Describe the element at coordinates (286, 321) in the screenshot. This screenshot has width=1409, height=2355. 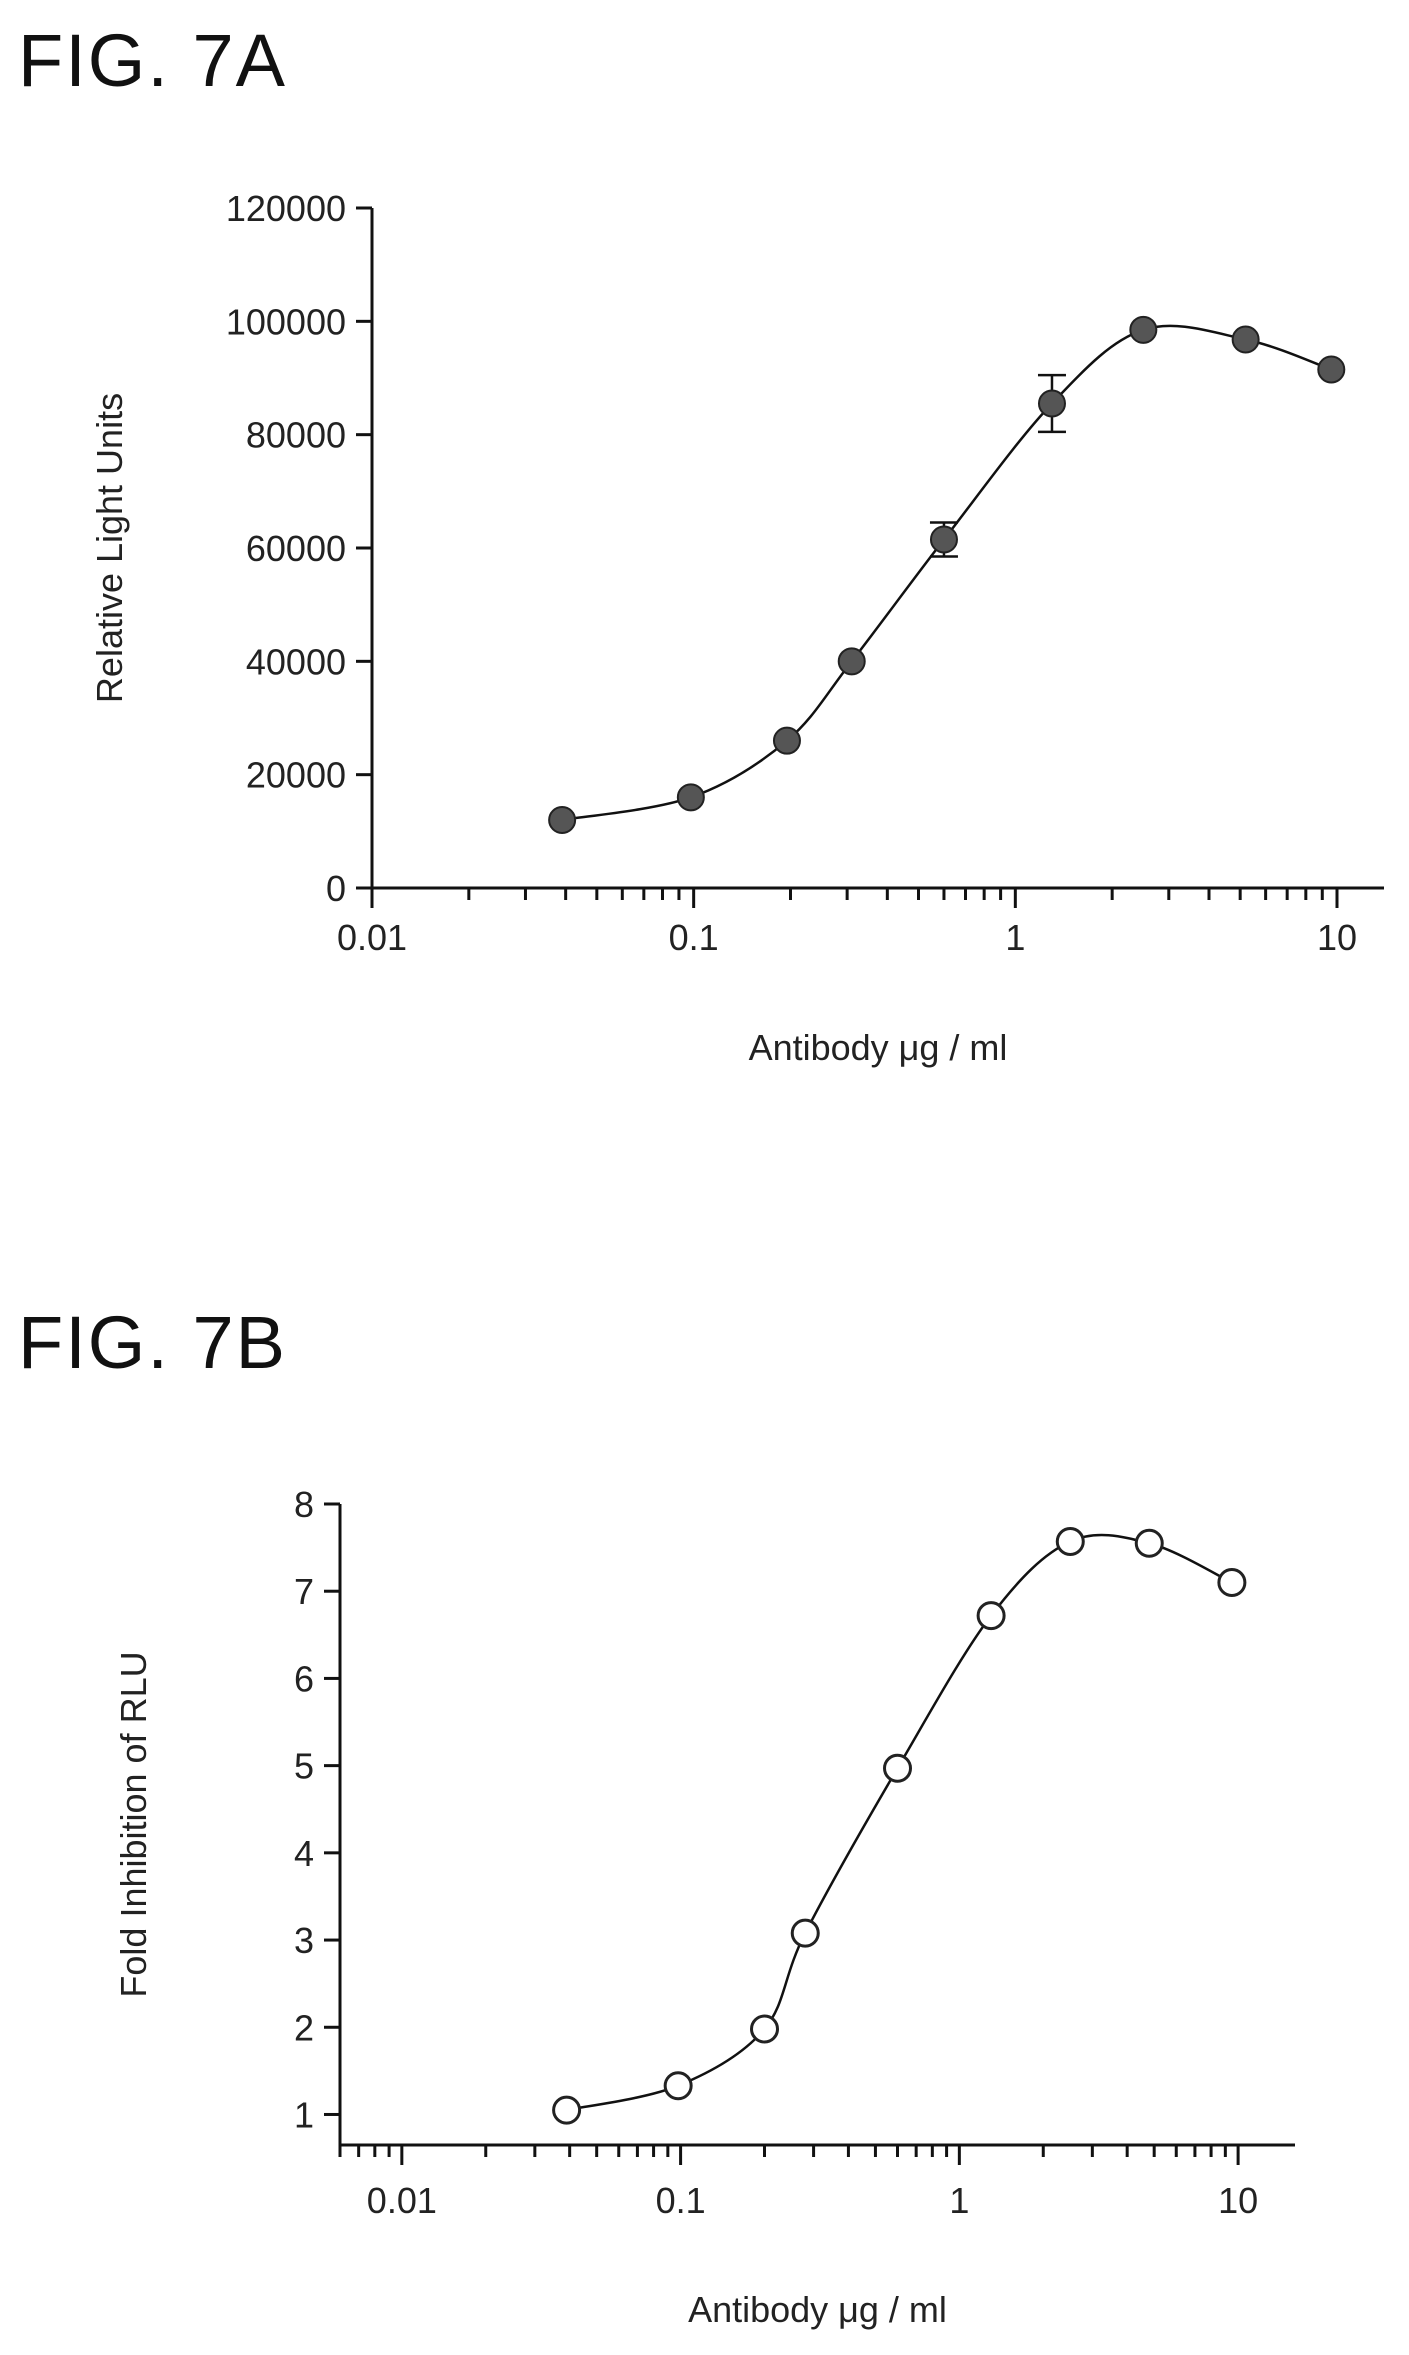
I see `chart7a-y-tick-label: 100000` at that location.